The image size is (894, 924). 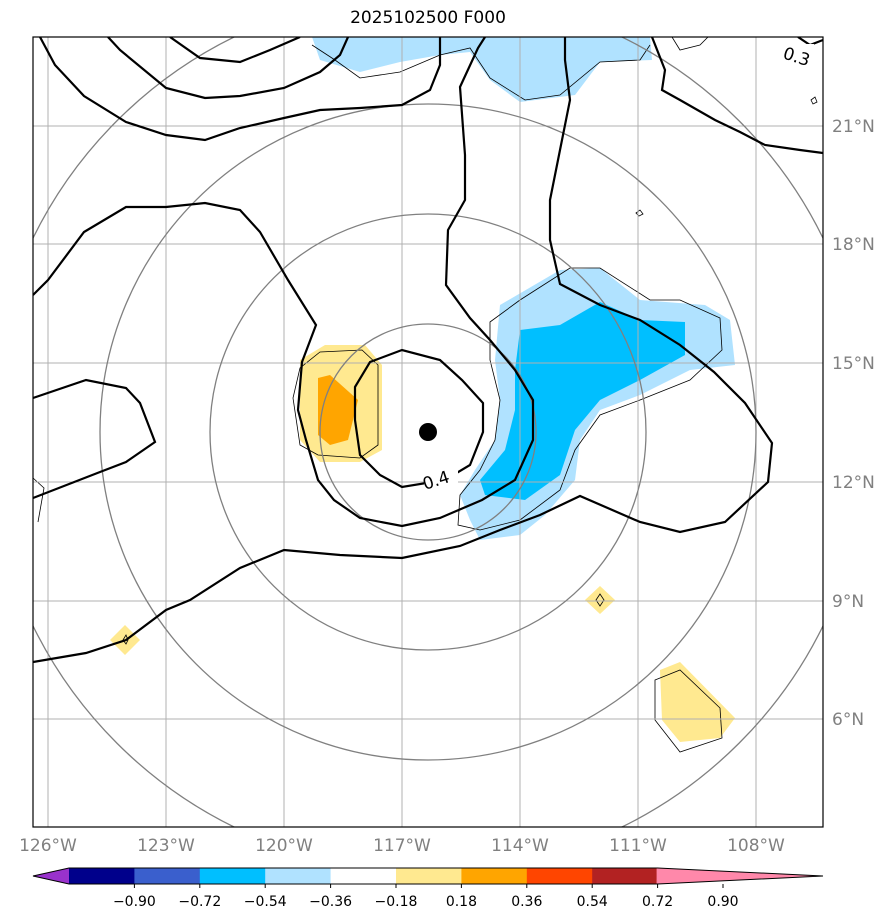 What do you see at coordinates (134, 902) in the screenshot?
I see `colorbar-tick-label: −0.90` at bounding box center [134, 902].